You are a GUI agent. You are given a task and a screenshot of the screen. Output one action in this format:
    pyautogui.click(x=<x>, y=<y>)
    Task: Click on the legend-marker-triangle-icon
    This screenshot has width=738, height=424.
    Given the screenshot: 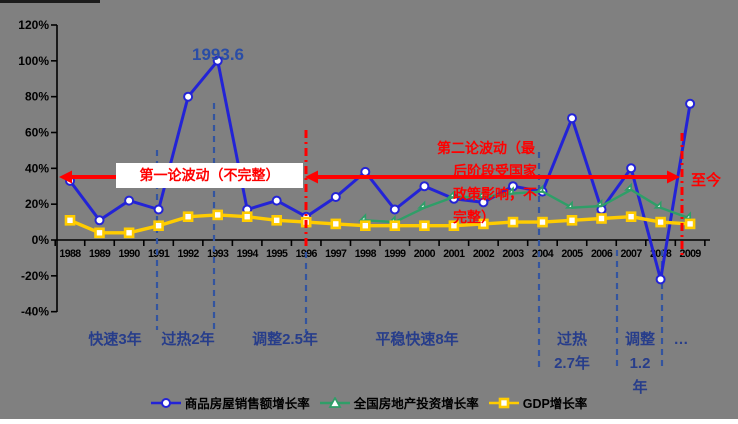 What is the action you would take?
    pyautogui.click(x=334, y=402)
    